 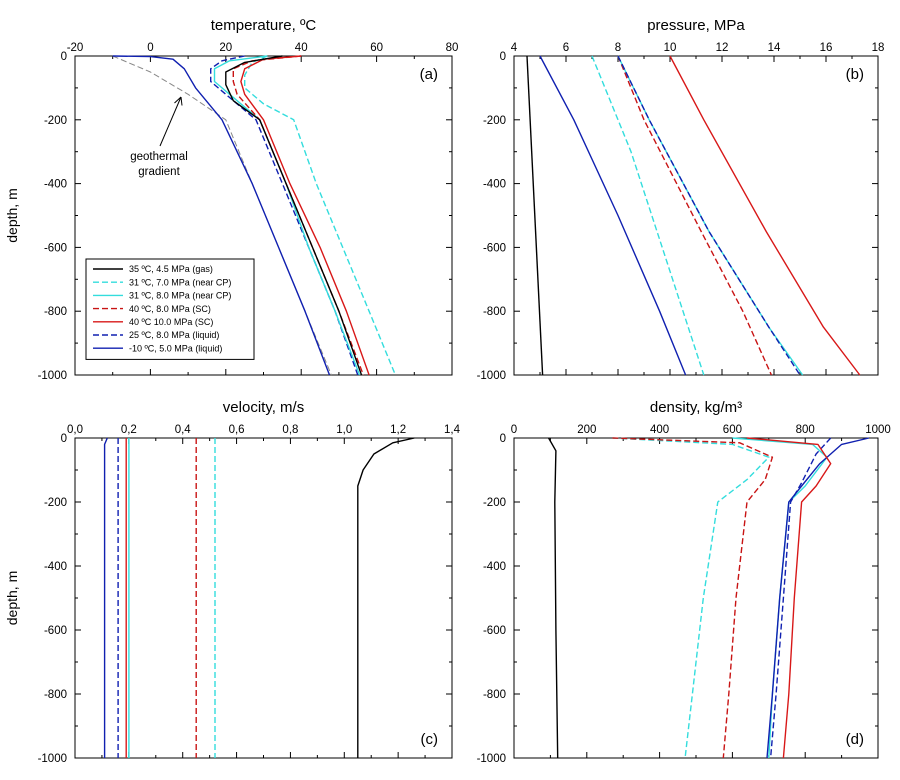 I want to click on x-tick-label: 40, so click(x=301, y=48).